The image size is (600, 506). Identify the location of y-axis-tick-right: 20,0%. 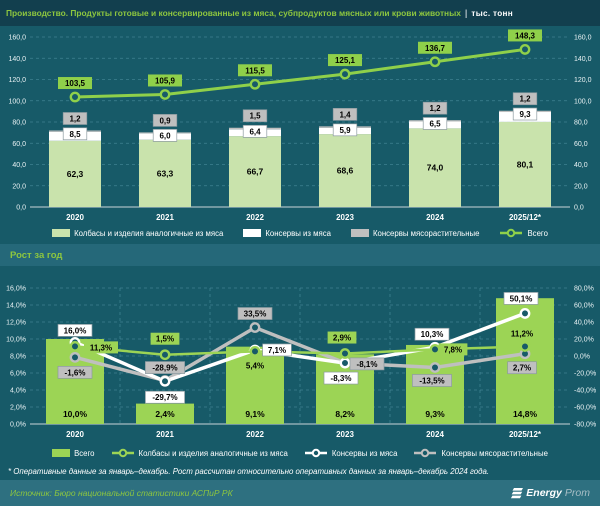
(584, 340).